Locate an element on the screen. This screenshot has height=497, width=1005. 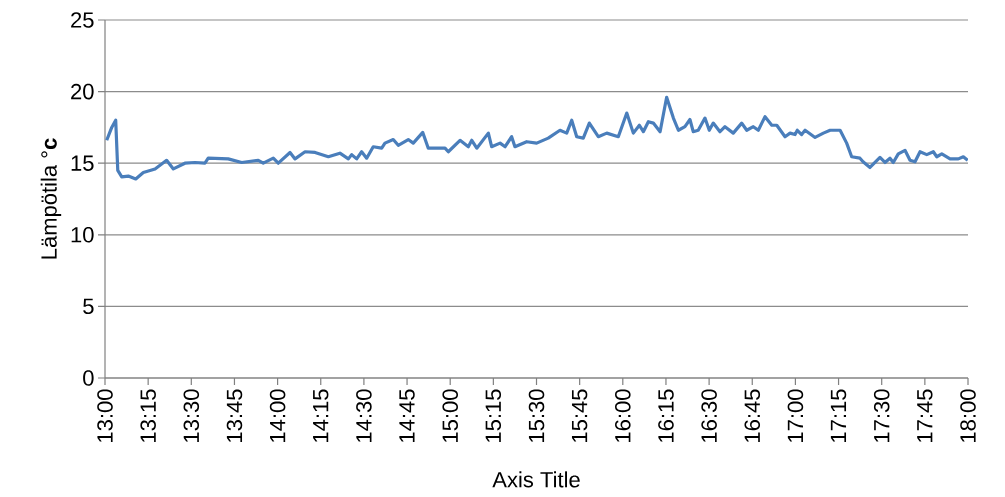
y-tick-label: 15 is located at coordinates (82, 163).